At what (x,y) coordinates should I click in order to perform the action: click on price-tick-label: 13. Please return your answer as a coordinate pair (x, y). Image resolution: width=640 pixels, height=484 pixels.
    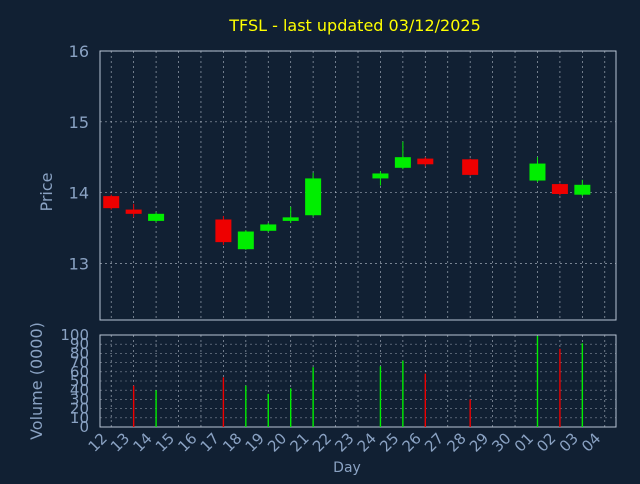
    Looking at the image, I should click on (79, 263).